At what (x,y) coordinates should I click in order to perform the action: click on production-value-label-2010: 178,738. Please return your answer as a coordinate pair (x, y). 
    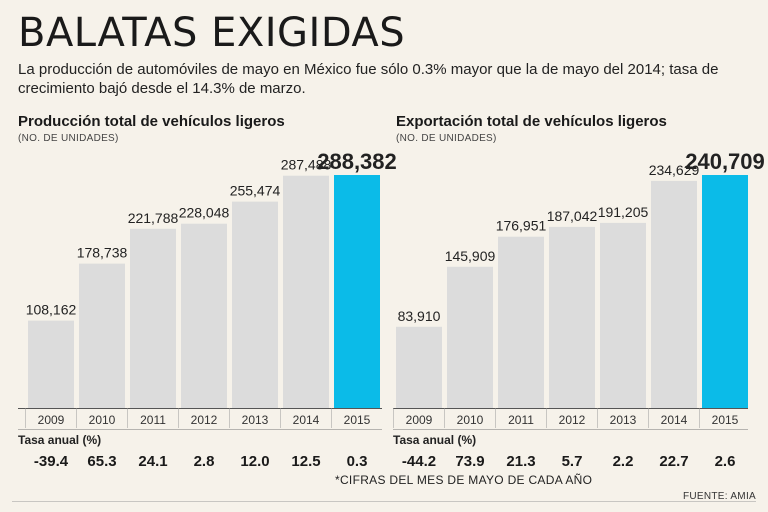
    Looking at the image, I should click on (102, 253).